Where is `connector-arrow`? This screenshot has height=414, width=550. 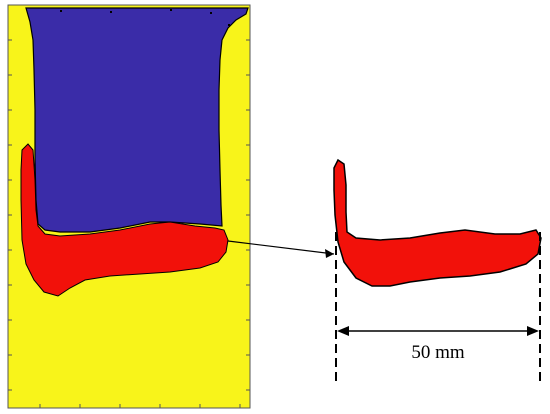
connector-arrow is located at coordinates (281, 249).